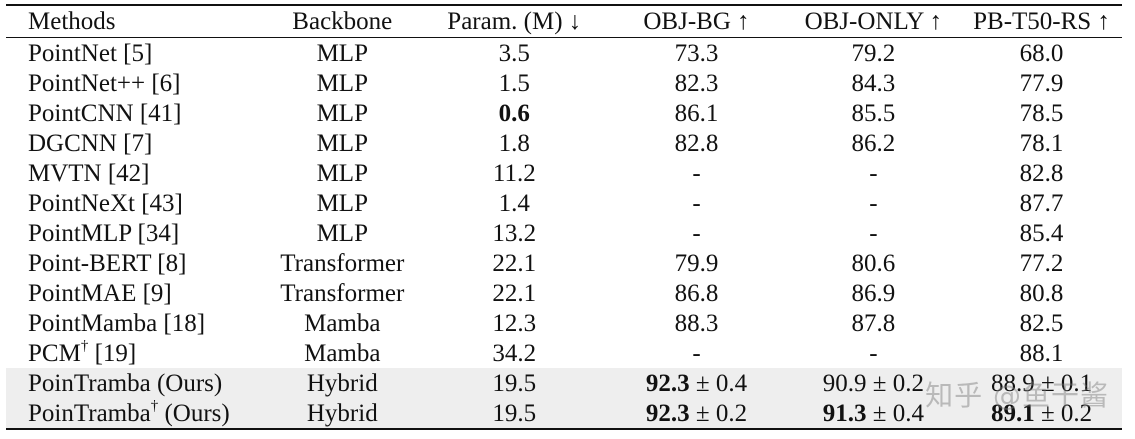  What do you see at coordinates (564, 173) in the screenshot?
I see `table-row: MVTN [42] MLP 11.2 - - 82.8` at bounding box center [564, 173].